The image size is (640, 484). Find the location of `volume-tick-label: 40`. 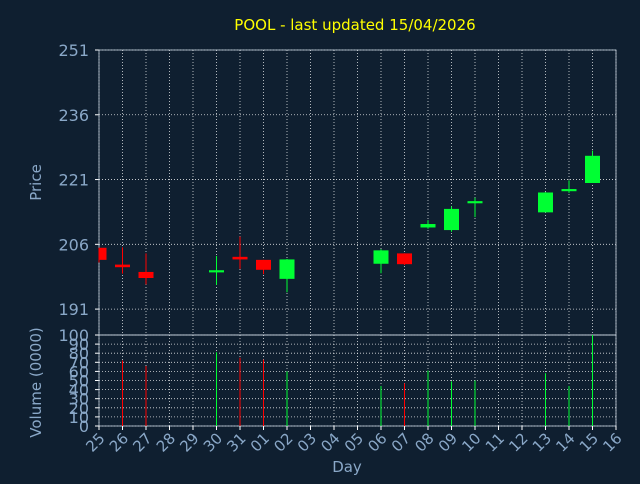

volume-tick-label: 40 is located at coordinates (79, 390).